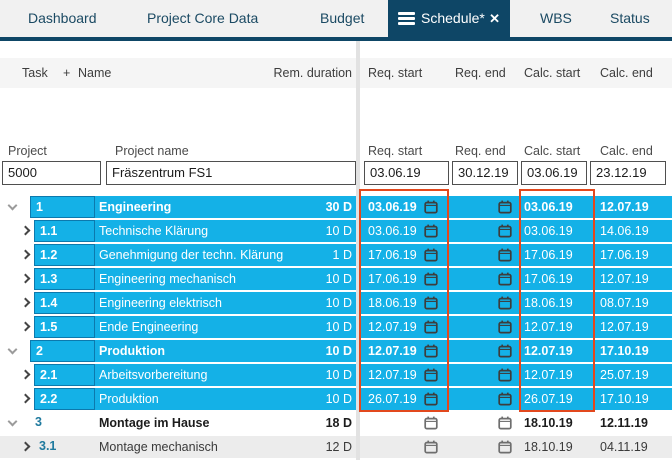 This screenshot has width=672, height=460. Describe the element at coordinates (203, 18) in the screenshot. I see `tab-project-core-data: Project Core Data` at that location.